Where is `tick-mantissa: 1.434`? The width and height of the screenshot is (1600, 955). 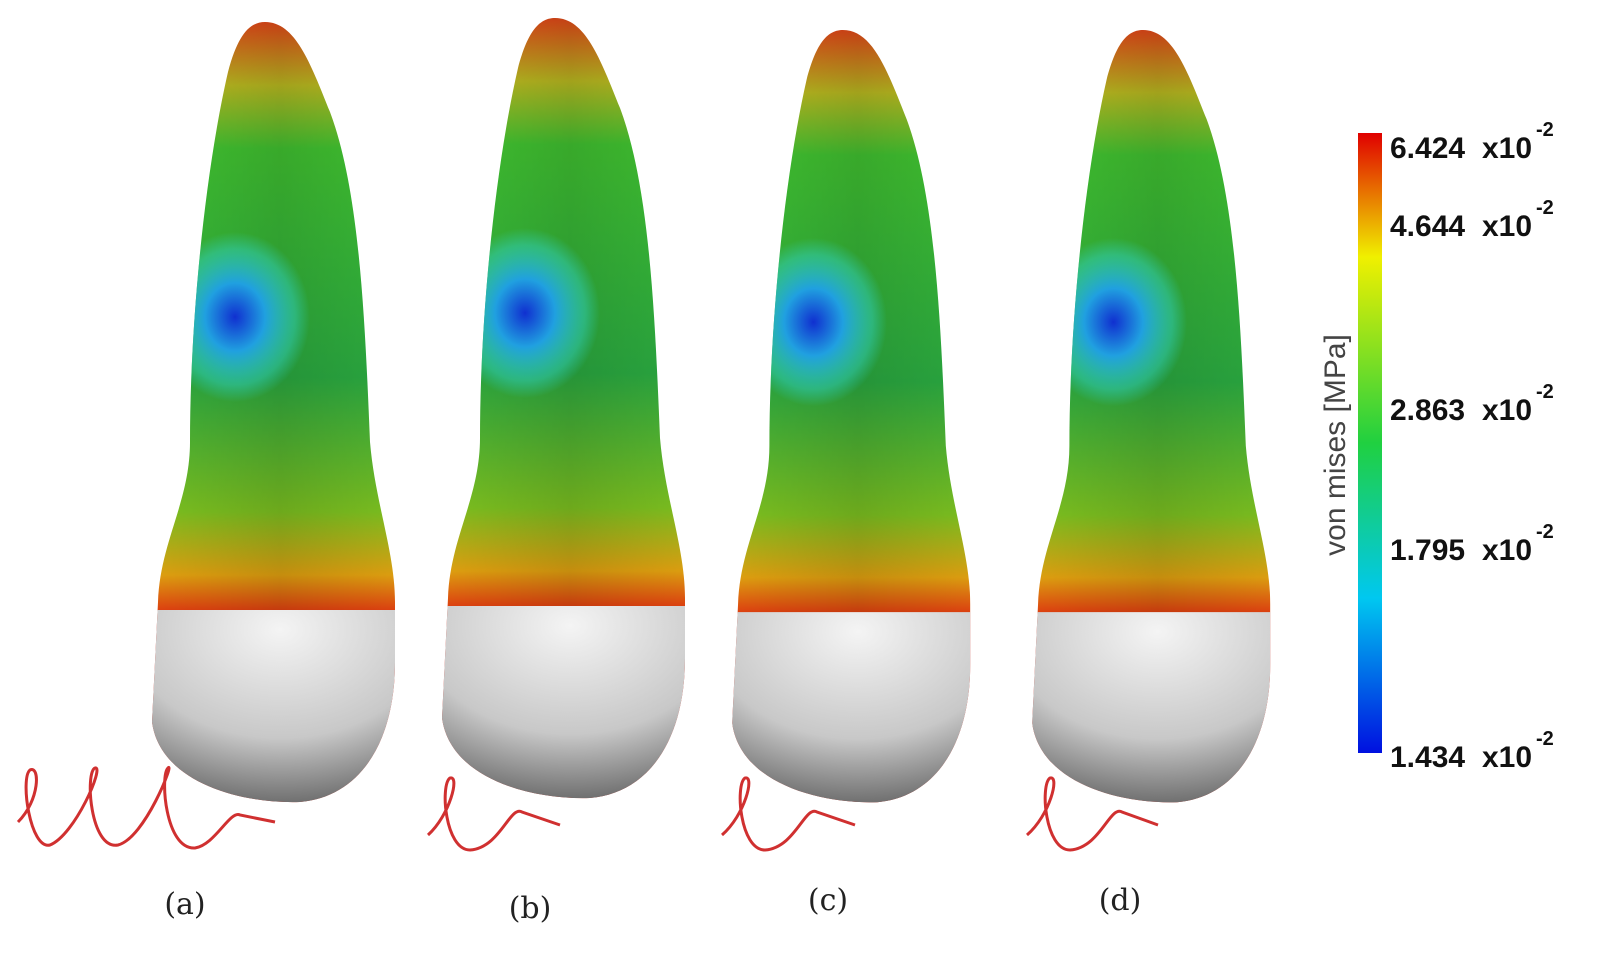 tick-mantissa: 1.434 is located at coordinates (1427, 757).